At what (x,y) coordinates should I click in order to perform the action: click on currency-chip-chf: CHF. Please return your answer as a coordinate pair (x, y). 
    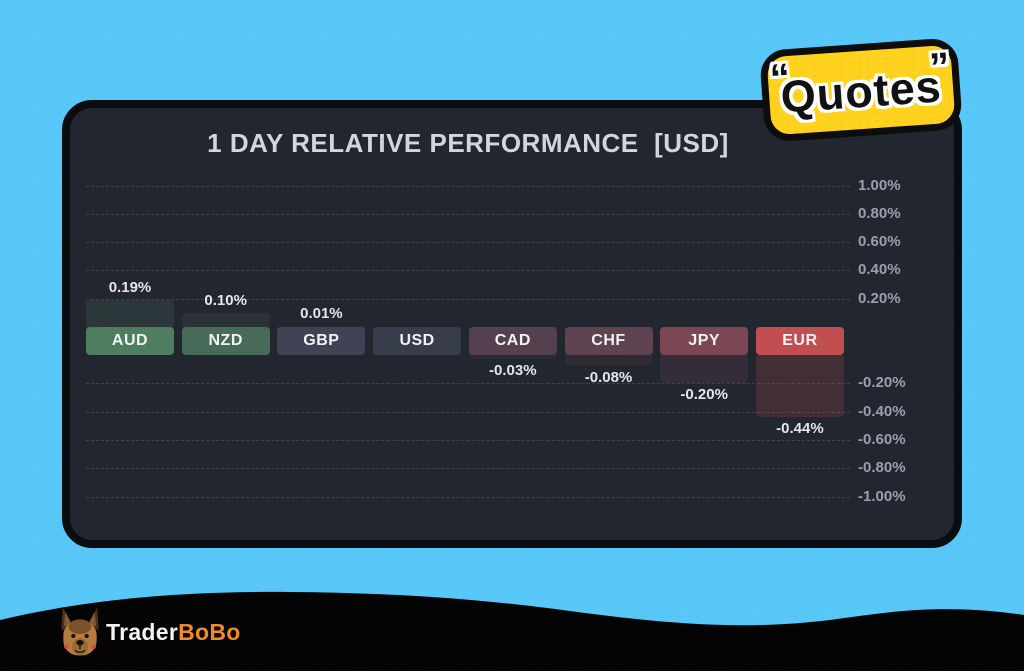
    Looking at the image, I should click on (608, 341).